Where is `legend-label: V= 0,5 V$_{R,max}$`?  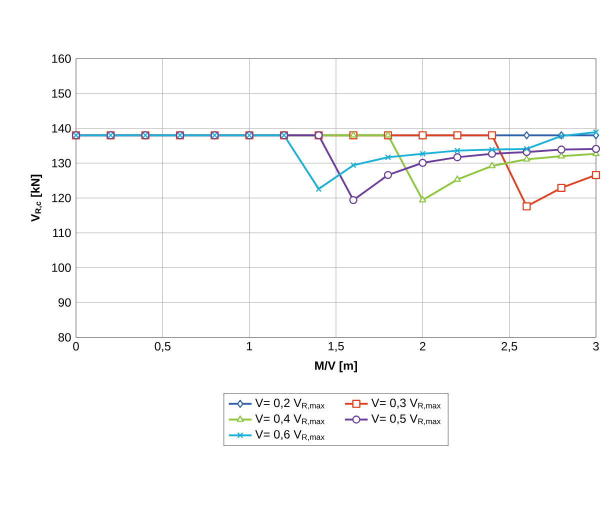 legend-label: V= 0,5 V$_{R,max}$ is located at coordinates (406, 419).